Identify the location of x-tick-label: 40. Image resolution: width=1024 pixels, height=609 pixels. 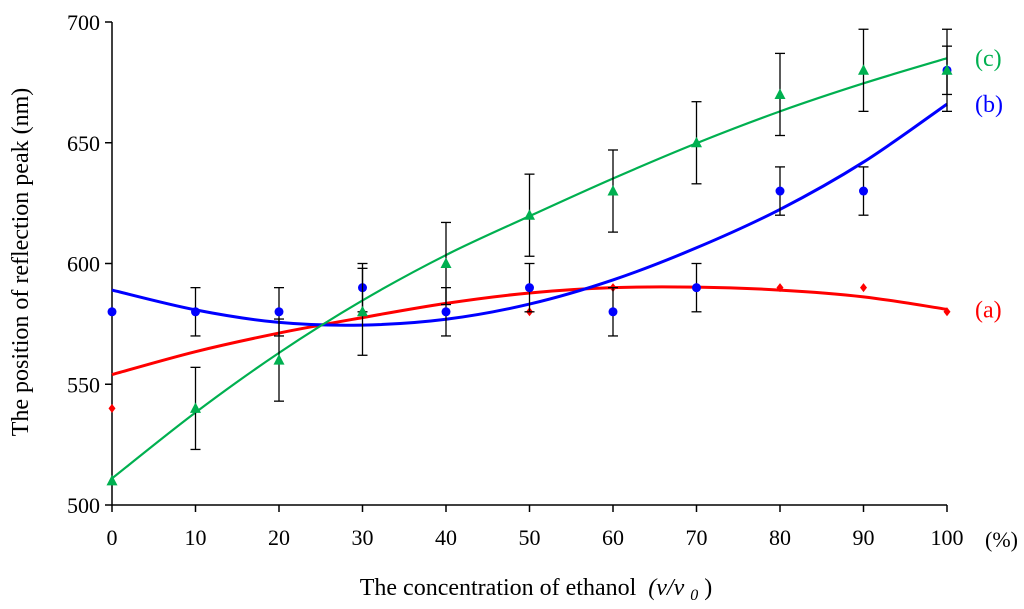
(446, 537).